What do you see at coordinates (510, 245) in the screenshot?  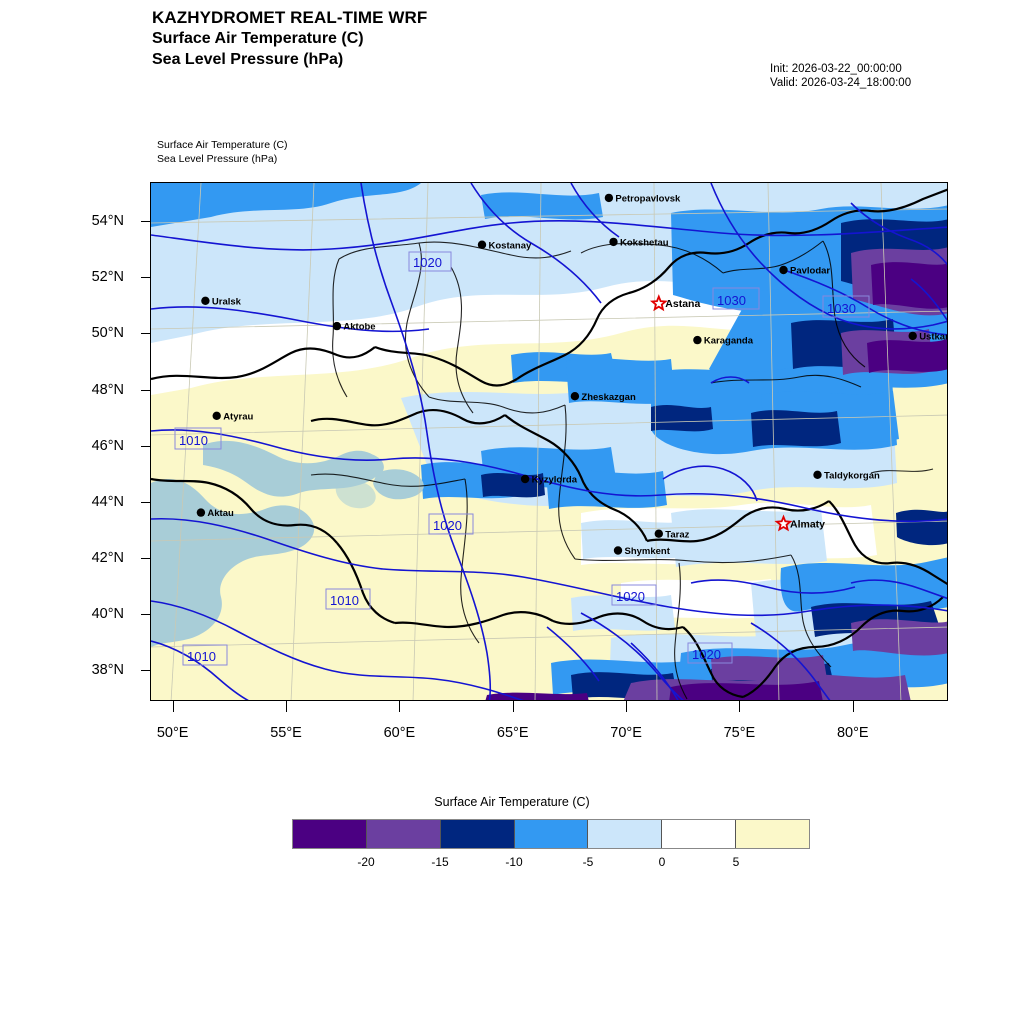 I see `city-label: Kostanay` at bounding box center [510, 245].